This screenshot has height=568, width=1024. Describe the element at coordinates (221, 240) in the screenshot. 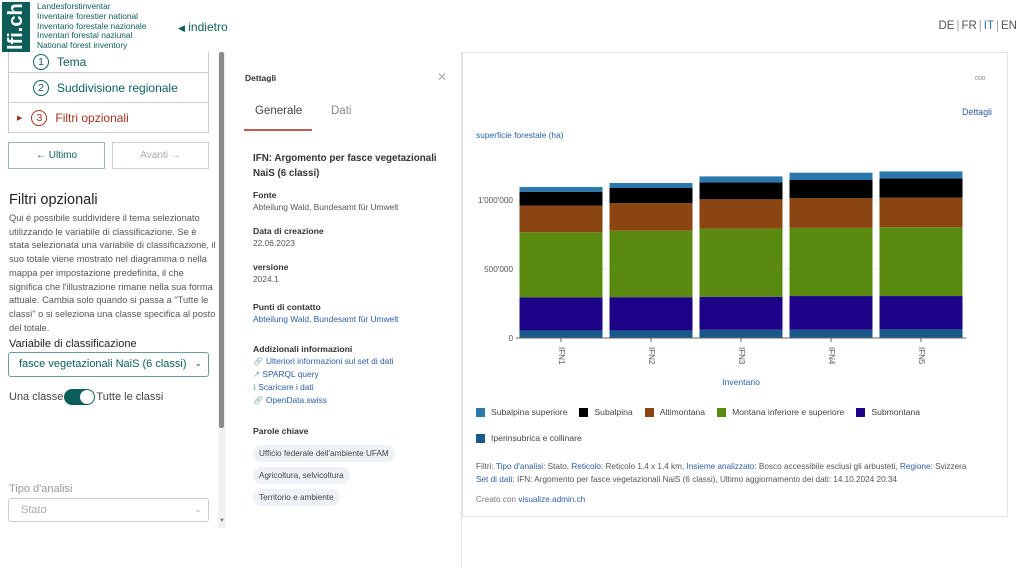

I see `scrollbar-thumb` at that location.